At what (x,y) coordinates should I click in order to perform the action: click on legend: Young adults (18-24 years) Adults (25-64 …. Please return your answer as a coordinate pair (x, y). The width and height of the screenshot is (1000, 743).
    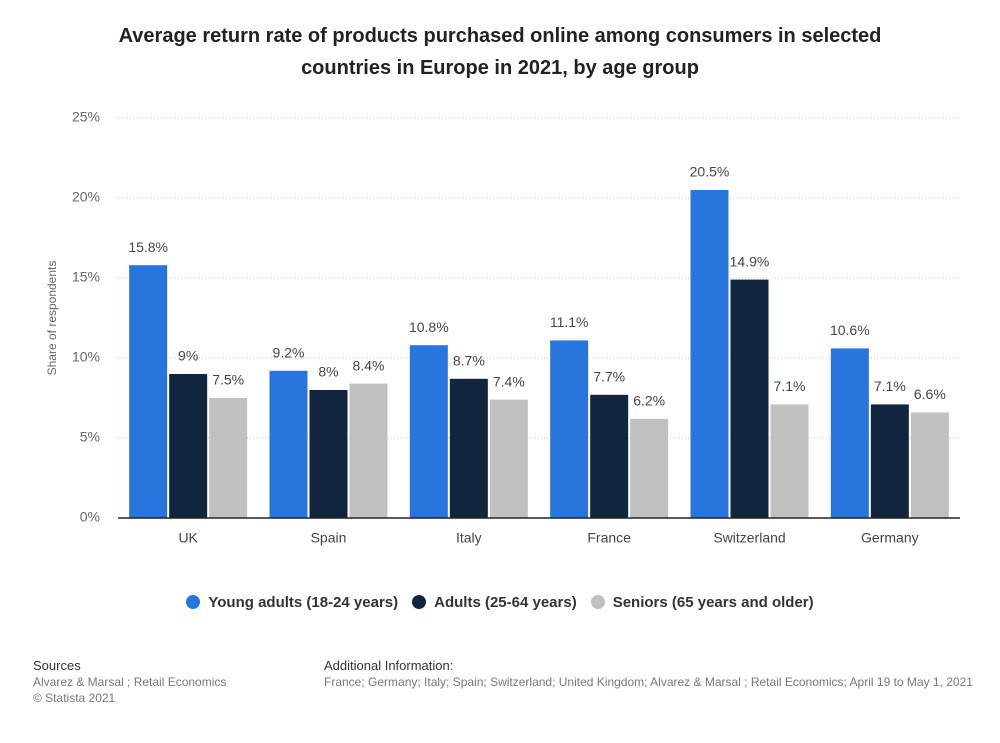
    Looking at the image, I should click on (500, 602).